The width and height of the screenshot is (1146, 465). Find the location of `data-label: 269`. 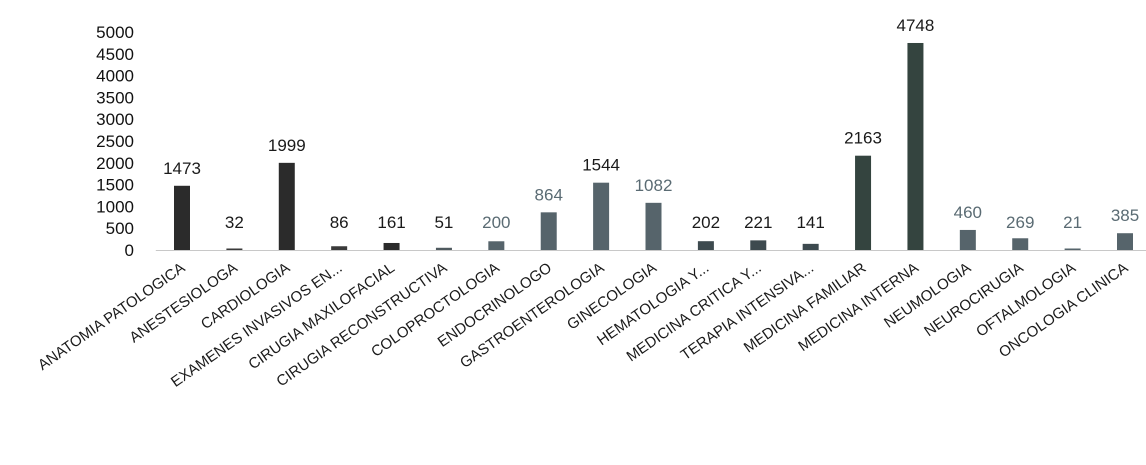

data-label: 269 is located at coordinates (1020, 222).